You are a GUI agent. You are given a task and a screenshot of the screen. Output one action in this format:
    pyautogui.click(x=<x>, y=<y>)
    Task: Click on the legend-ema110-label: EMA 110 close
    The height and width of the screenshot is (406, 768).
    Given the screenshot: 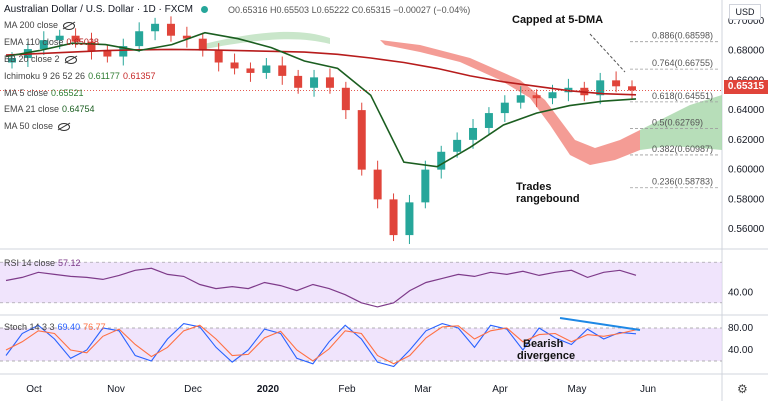 What is the action you would take?
    pyautogui.click(x=34, y=42)
    